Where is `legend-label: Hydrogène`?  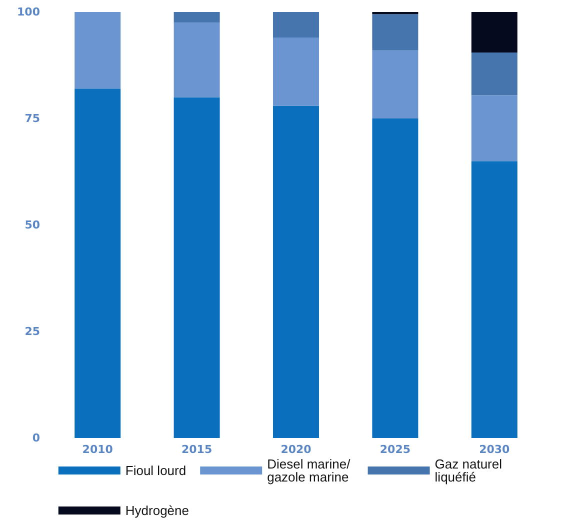
legend-label: Hydrogène is located at coordinates (157, 510).